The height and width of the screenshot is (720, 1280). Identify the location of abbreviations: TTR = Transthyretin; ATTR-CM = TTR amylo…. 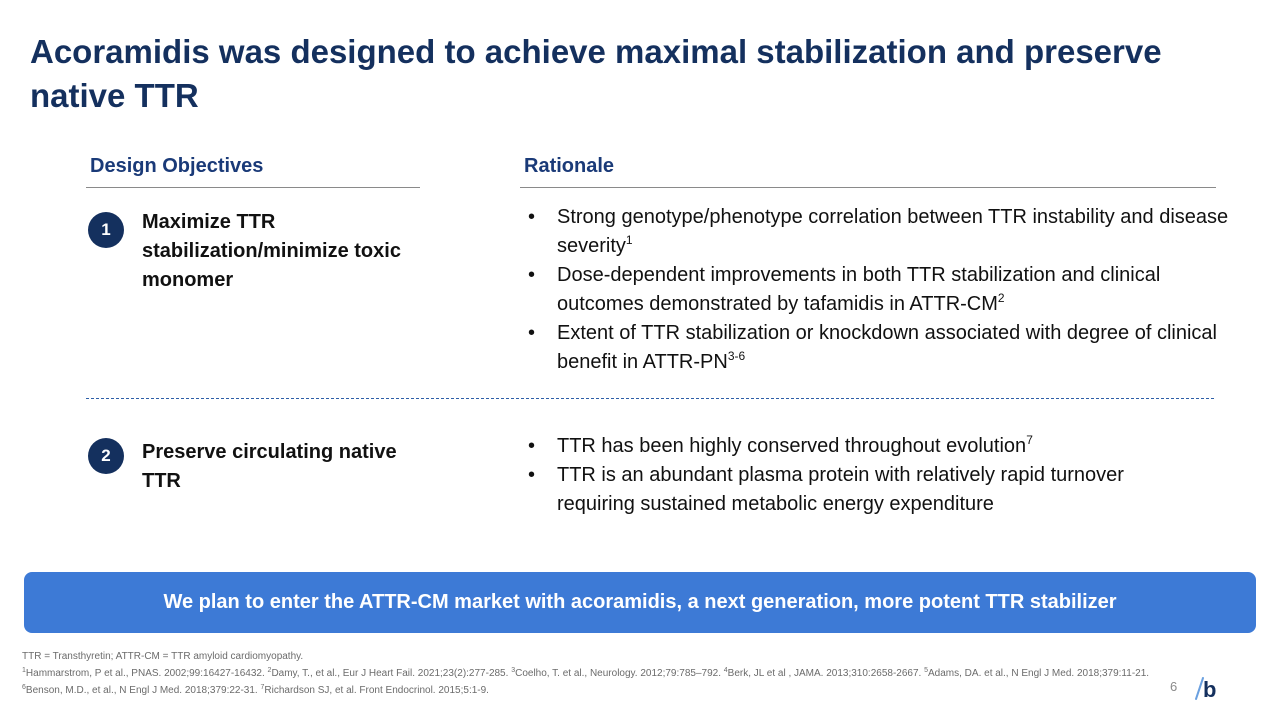
(163, 656).